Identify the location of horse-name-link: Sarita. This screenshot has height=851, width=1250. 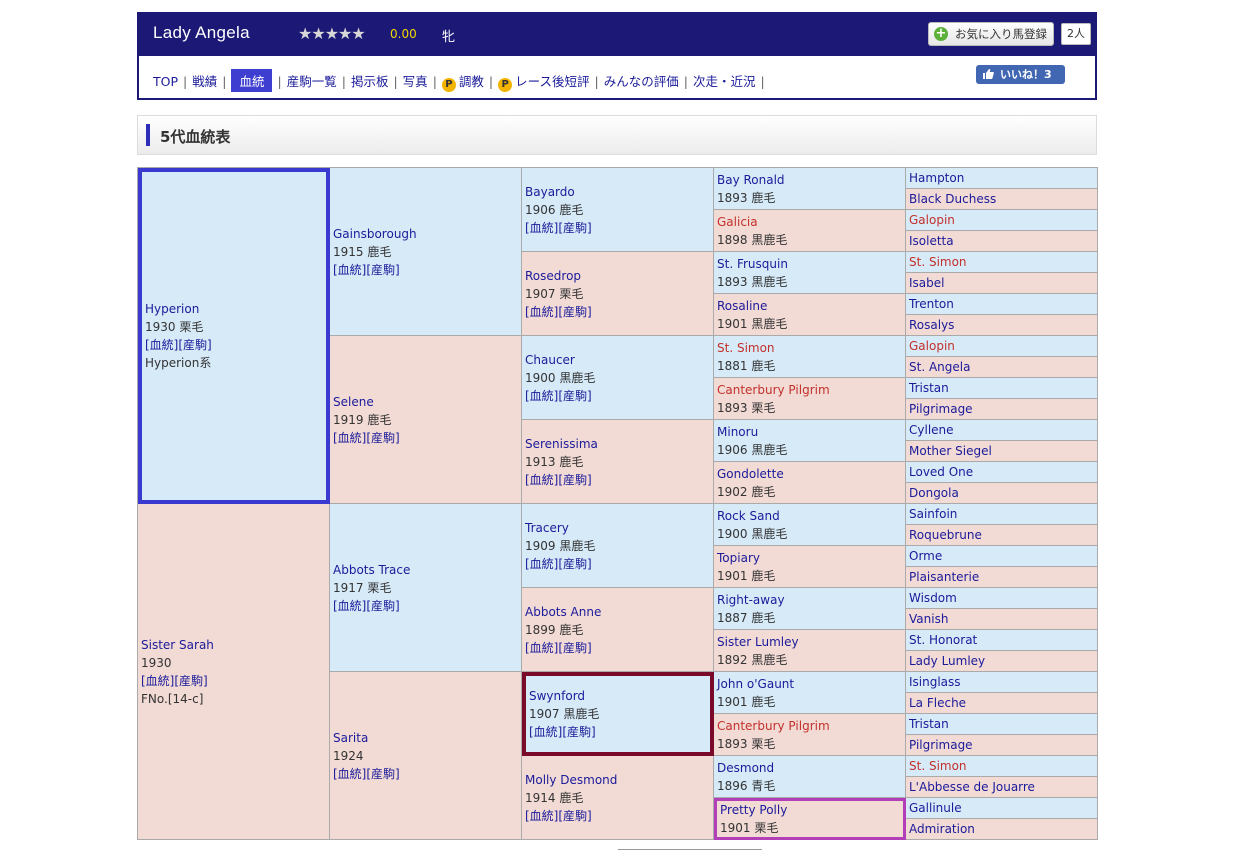
(351, 737).